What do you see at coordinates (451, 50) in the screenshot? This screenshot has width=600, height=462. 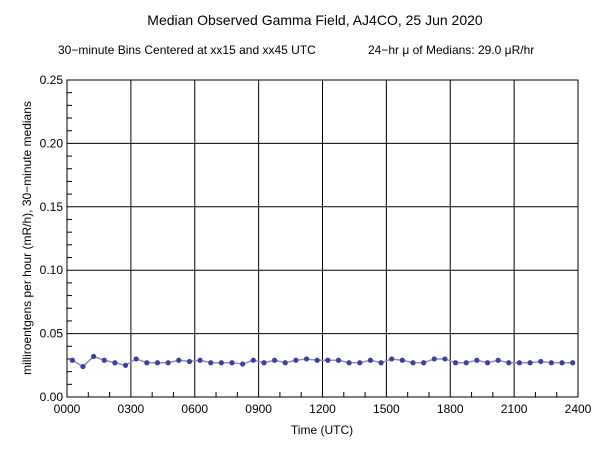 I see `chart-subtitle-right: 24−hr μ of Medians: 29.0 μR/hr` at bounding box center [451, 50].